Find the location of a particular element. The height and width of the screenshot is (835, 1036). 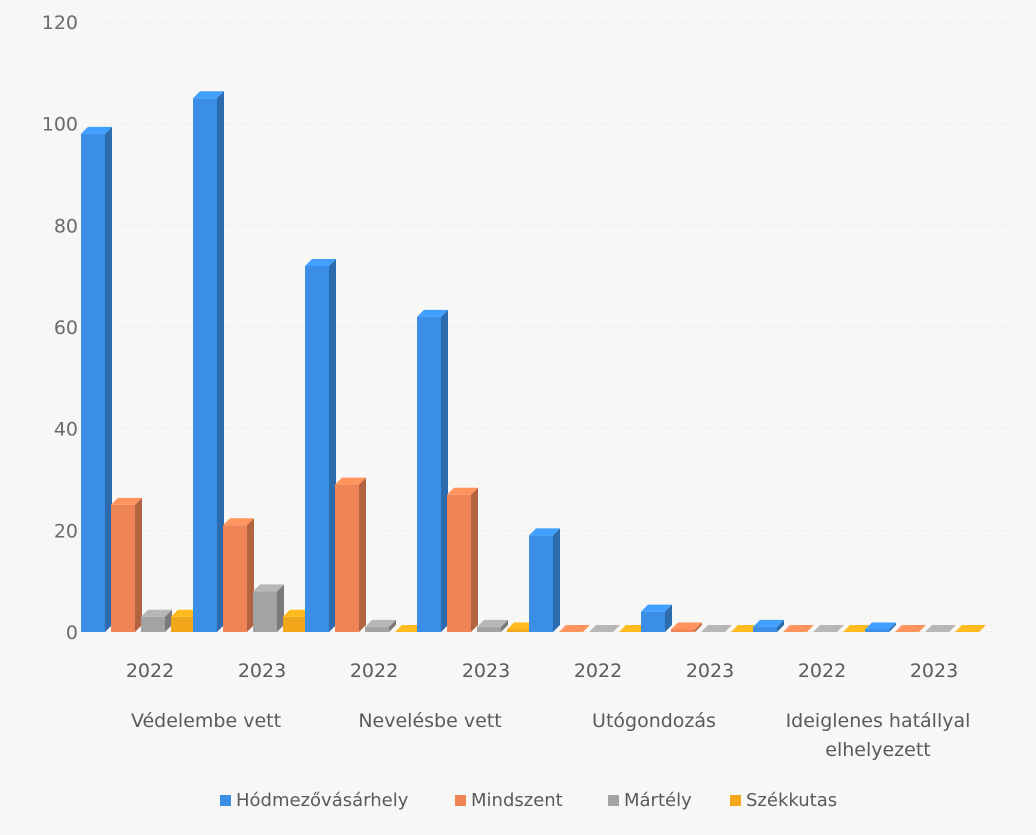

y-tick-label: 80 is located at coordinates (66, 226).